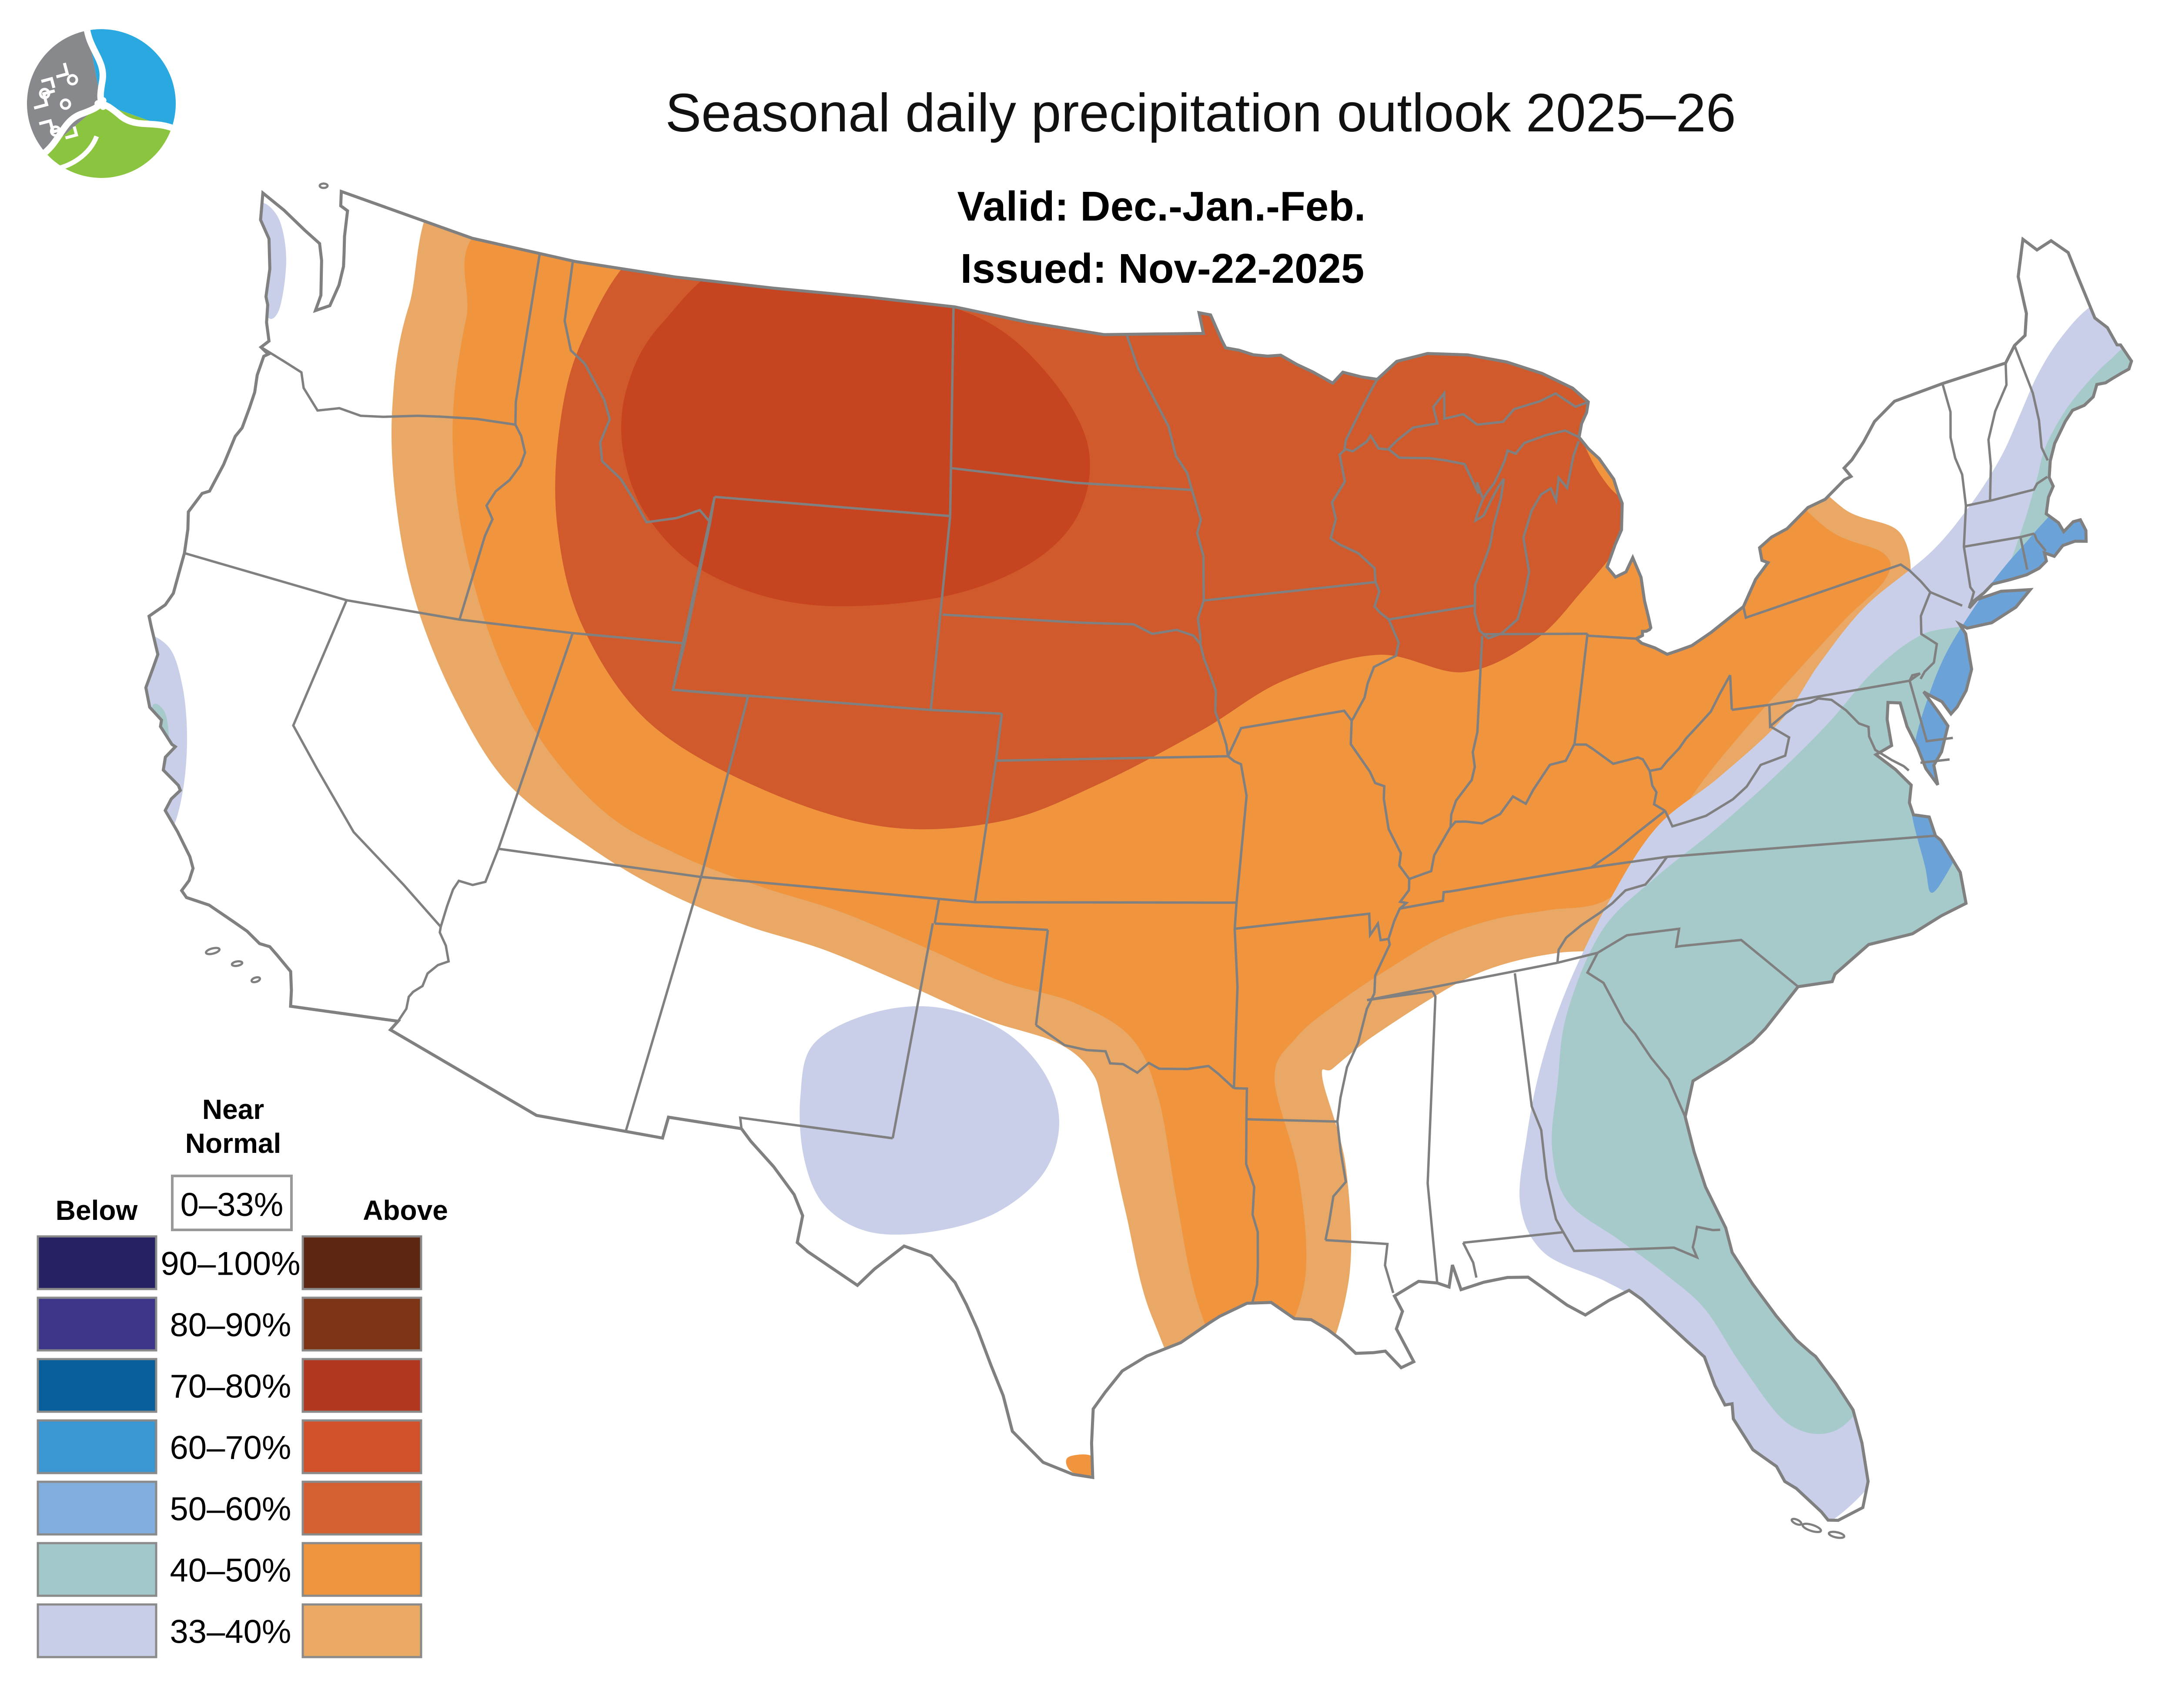 This screenshot has width=2175, height=1708. Describe the element at coordinates (230, 1448) in the screenshot. I see `svg-text: 60–70%` at that location.